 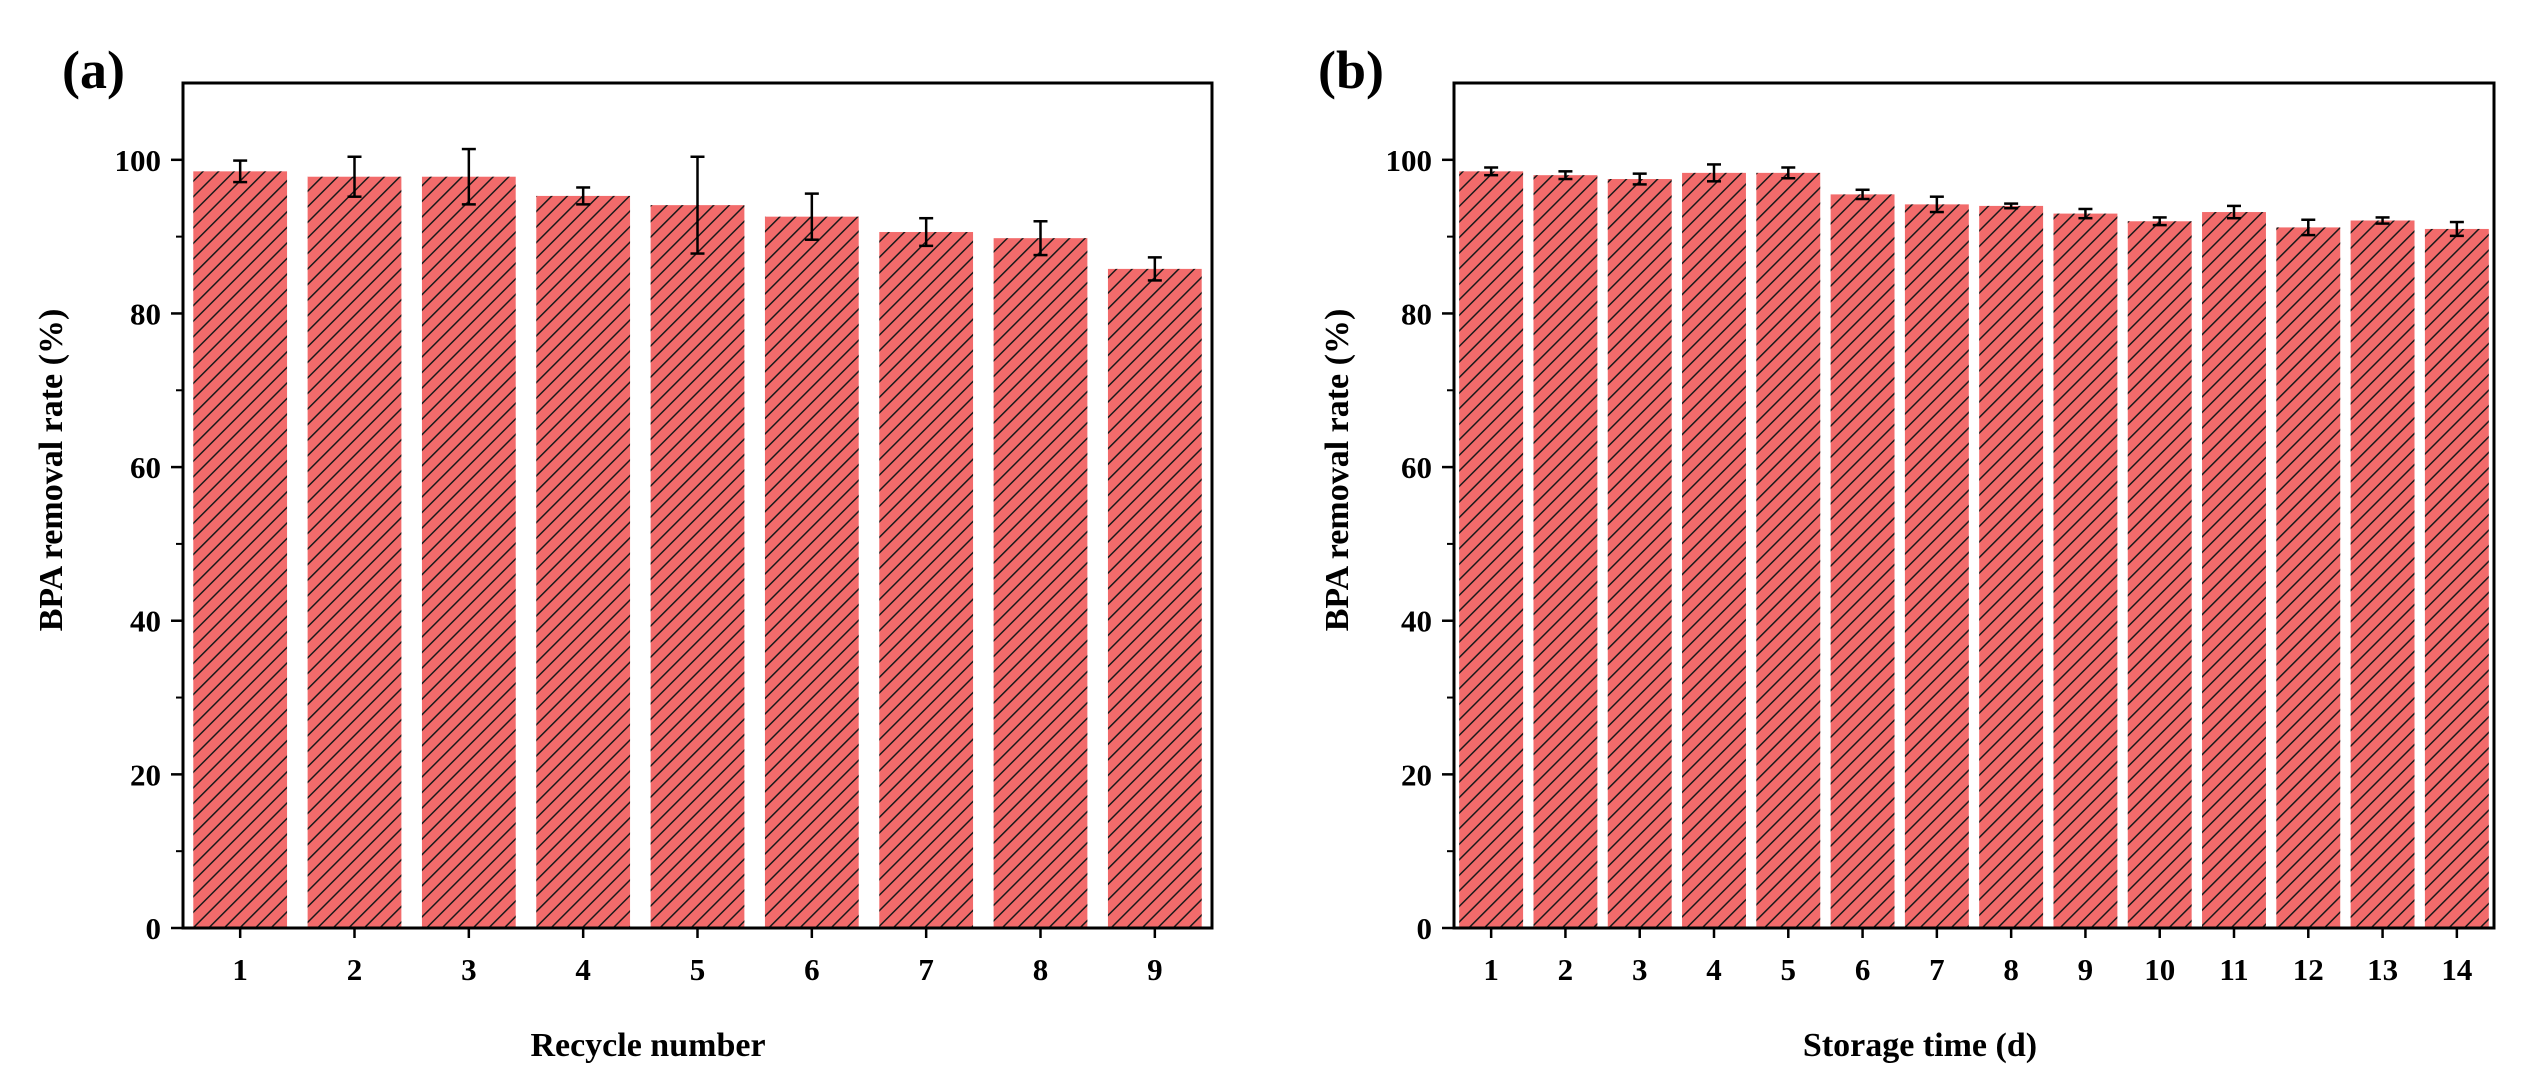 I want to click on panel-label-a: (a), so click(x=93, y=70).